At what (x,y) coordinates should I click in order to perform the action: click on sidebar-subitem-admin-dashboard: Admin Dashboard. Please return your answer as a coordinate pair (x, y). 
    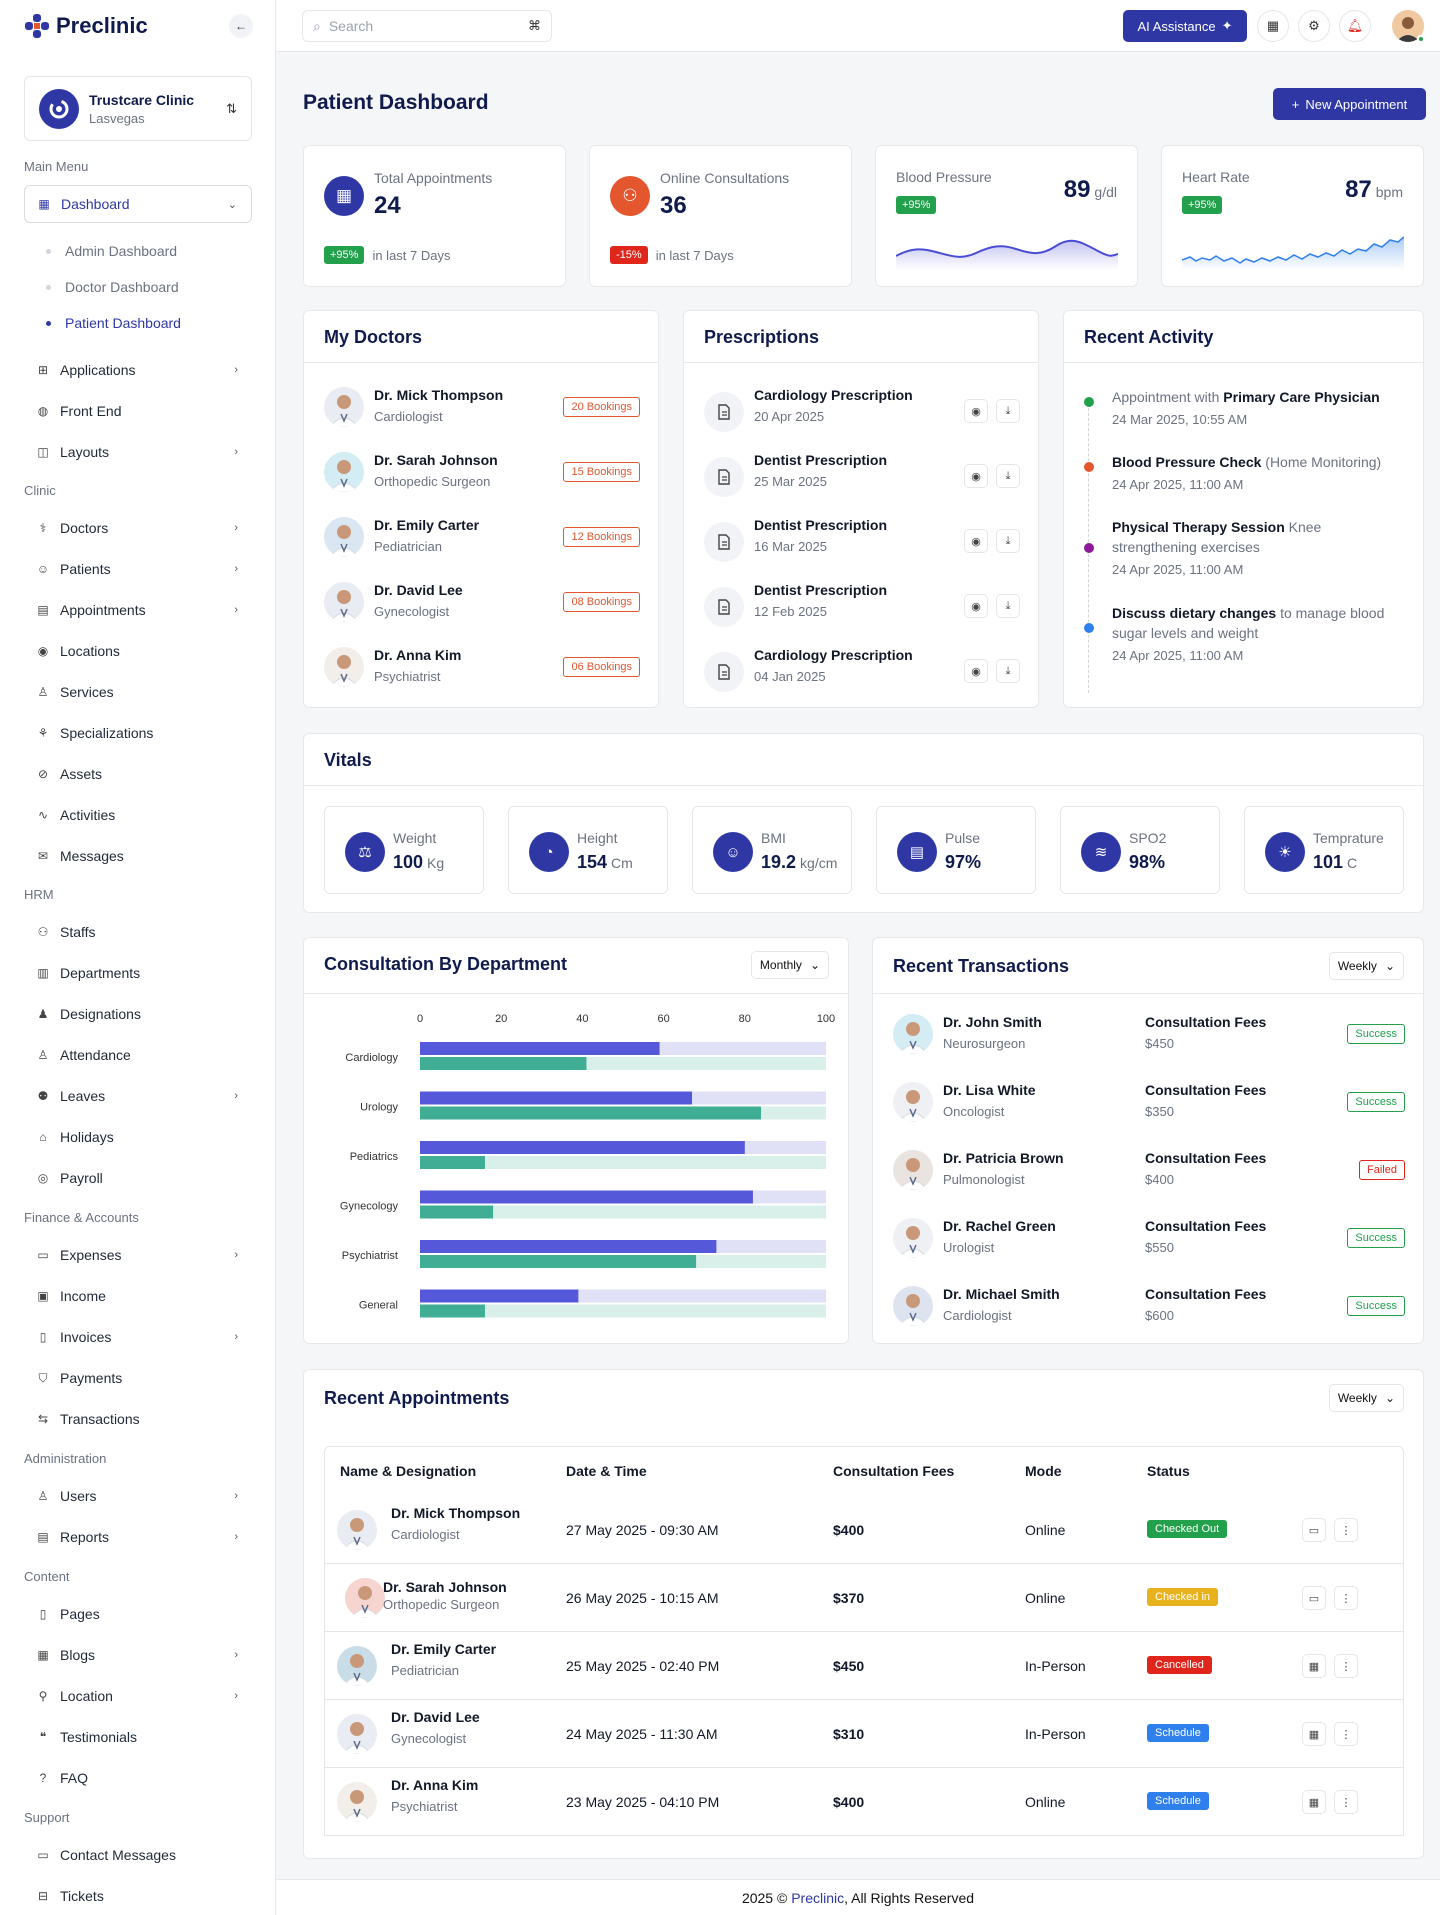
    Looking at the image, I should click on (111, 251).